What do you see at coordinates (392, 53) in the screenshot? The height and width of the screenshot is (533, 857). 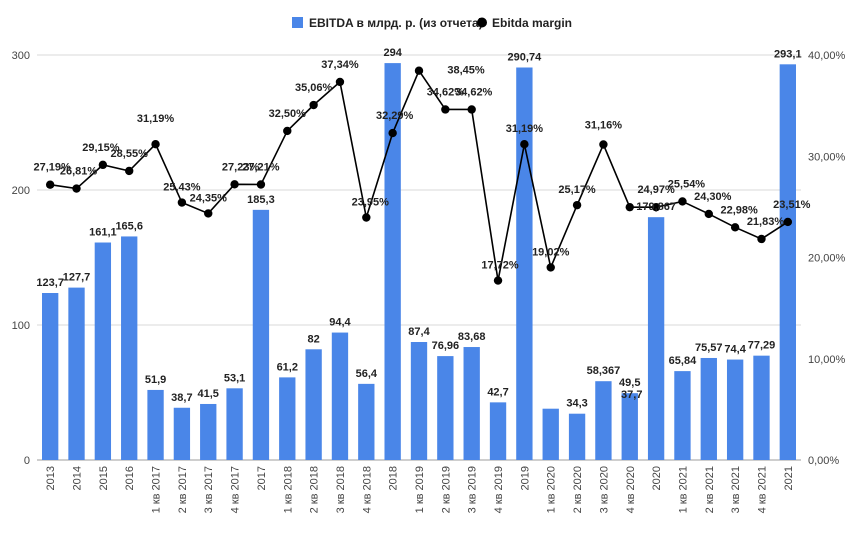 I see `bar-data-label: 294` at bounding box center [392, 53].